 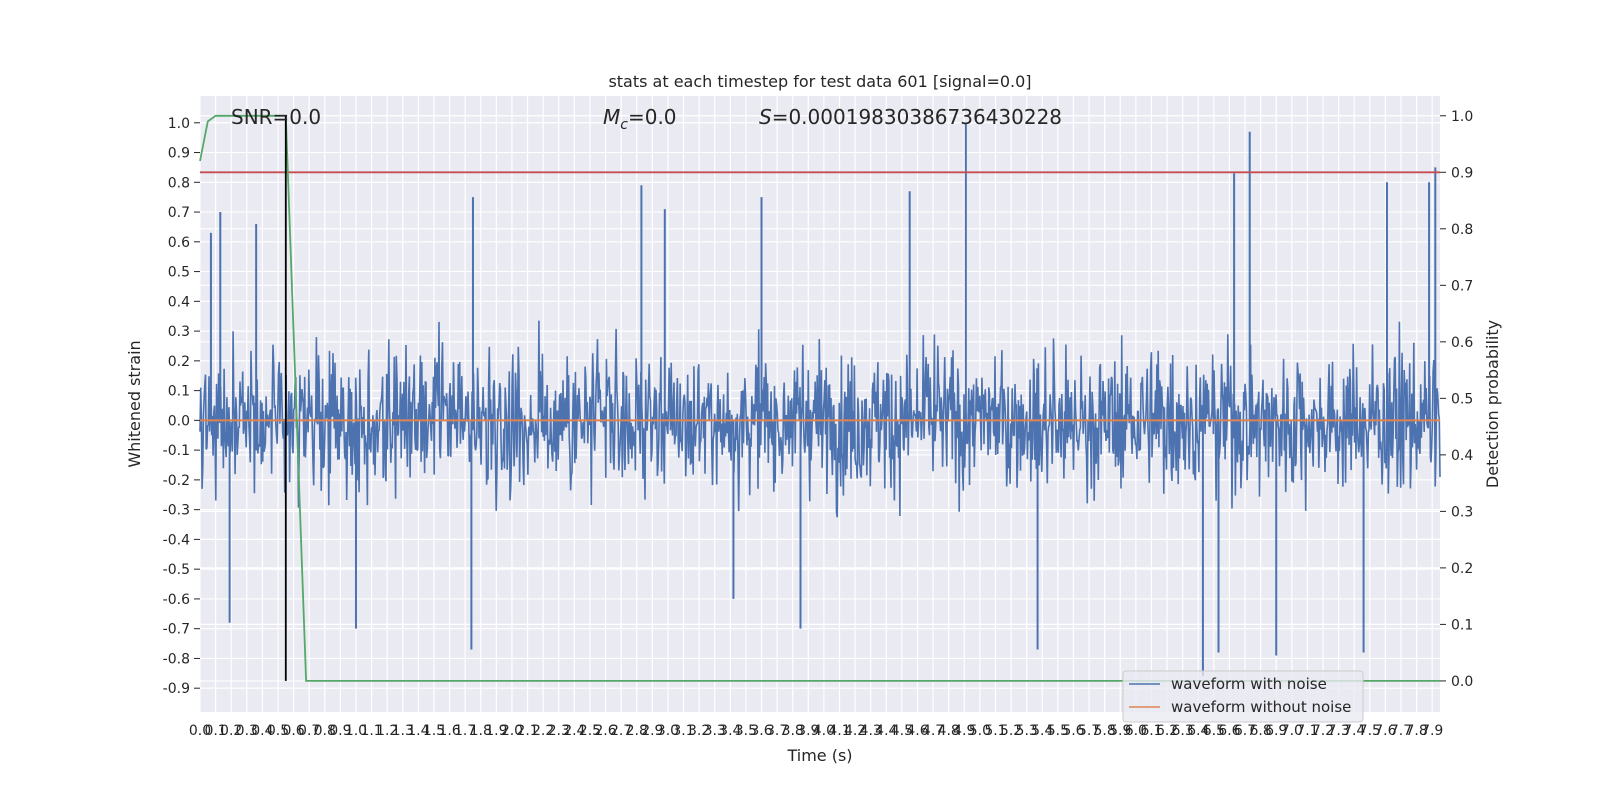 I want to click on x-tick-label: 3.0, so click(x=668, y=731).